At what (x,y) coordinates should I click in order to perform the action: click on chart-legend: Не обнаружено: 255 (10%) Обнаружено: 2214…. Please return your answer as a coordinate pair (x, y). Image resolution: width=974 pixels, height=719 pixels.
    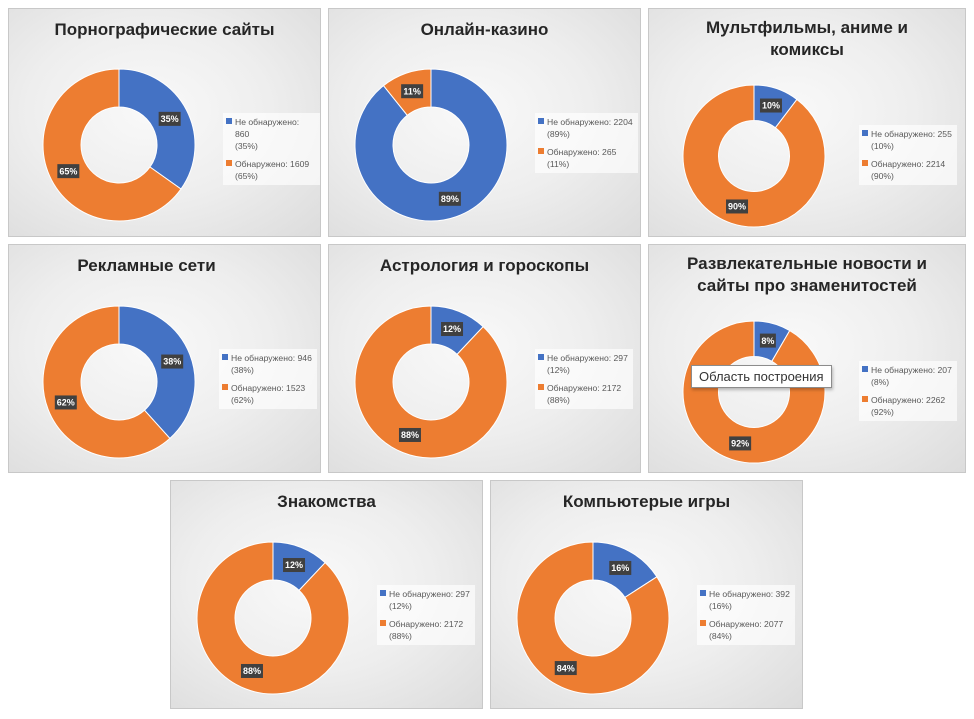
    Looking at the image, I should click on (908, 155).